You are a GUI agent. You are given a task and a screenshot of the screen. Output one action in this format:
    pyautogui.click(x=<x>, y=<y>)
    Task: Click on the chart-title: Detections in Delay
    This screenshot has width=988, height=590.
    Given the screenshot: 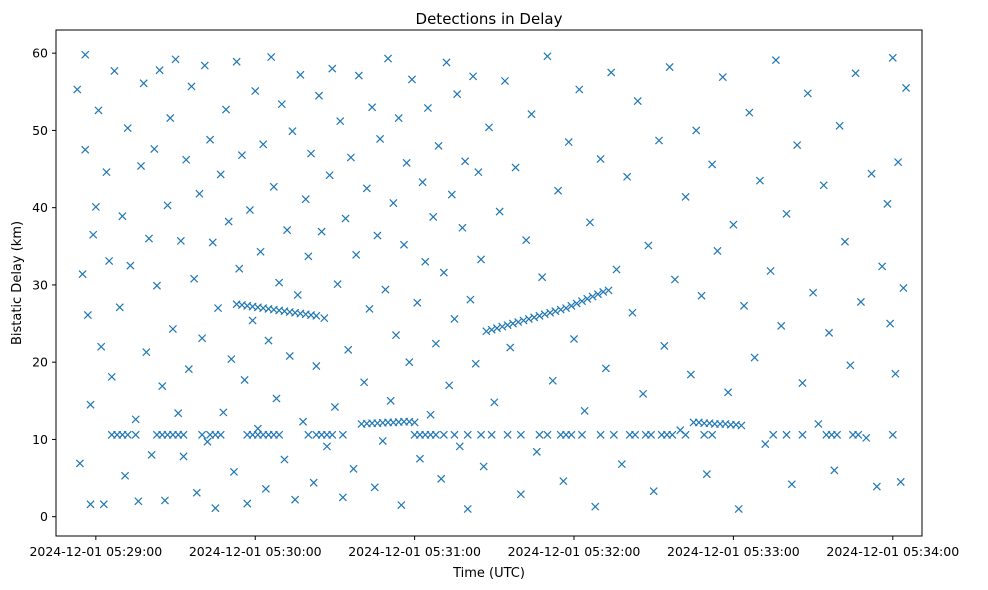 What is the action you would take?
    pyautogui.click(x=489, y=19)
    